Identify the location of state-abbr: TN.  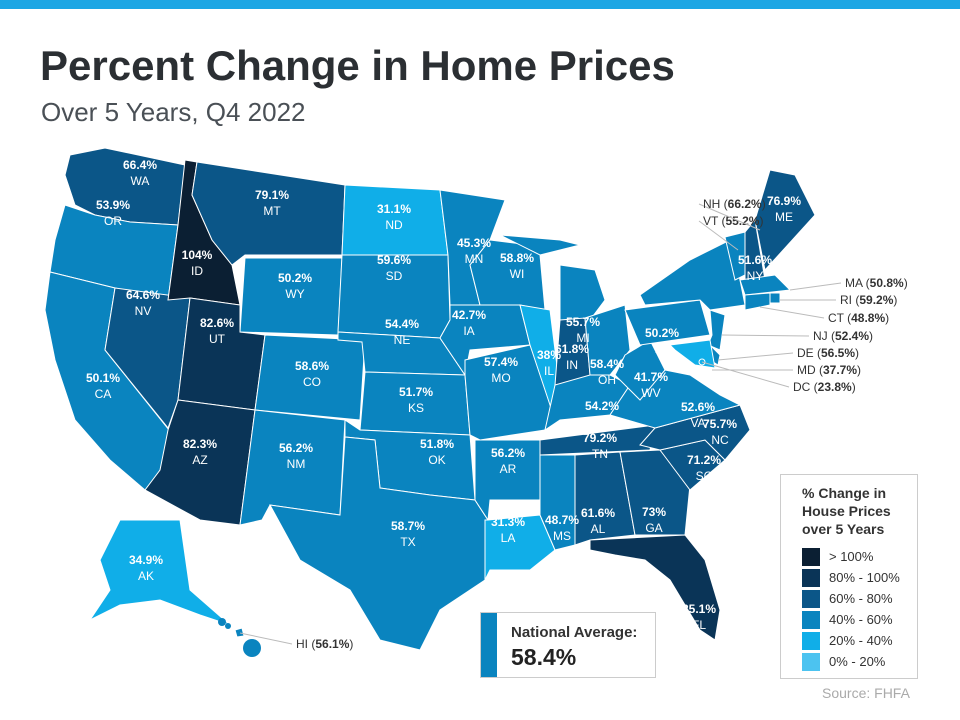
(600, 454).